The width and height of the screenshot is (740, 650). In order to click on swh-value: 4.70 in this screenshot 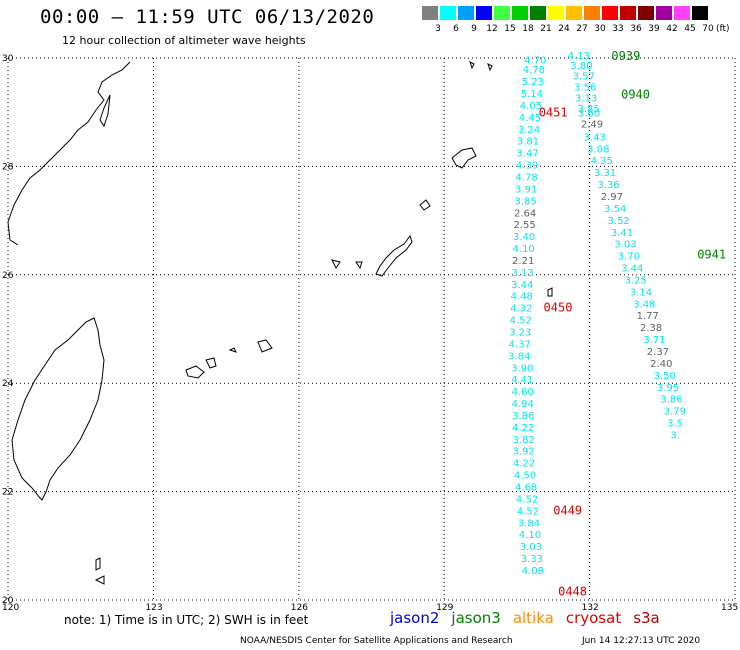, I will do `click(535, 60)`.